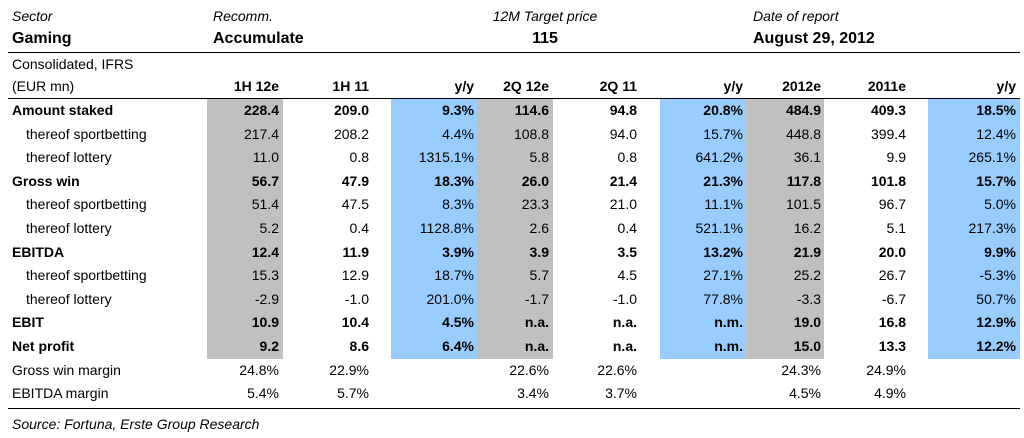 This screenshot has width=1024, height=438. What do you see at coordinates (801, 86) in the screenshot?
I see `column-header: 2012e` at bounding box center [801, 86].